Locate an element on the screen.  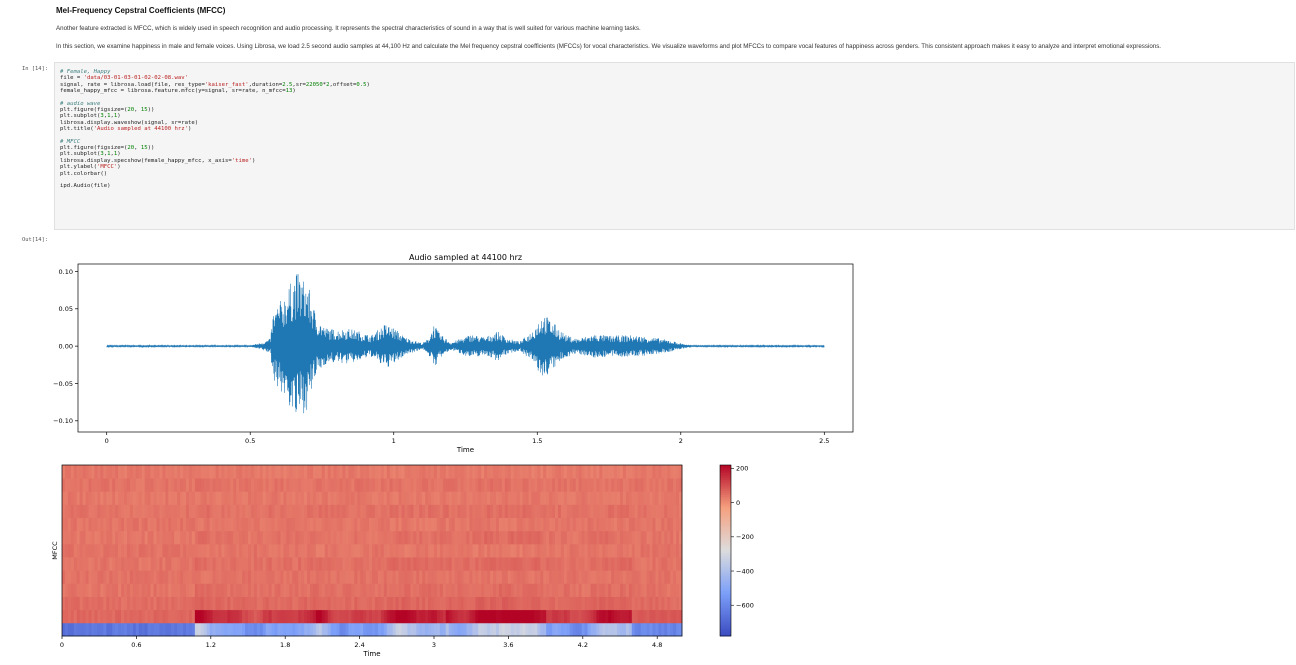
output-prompt: Out[14]: is located at coordinates (35, 240).